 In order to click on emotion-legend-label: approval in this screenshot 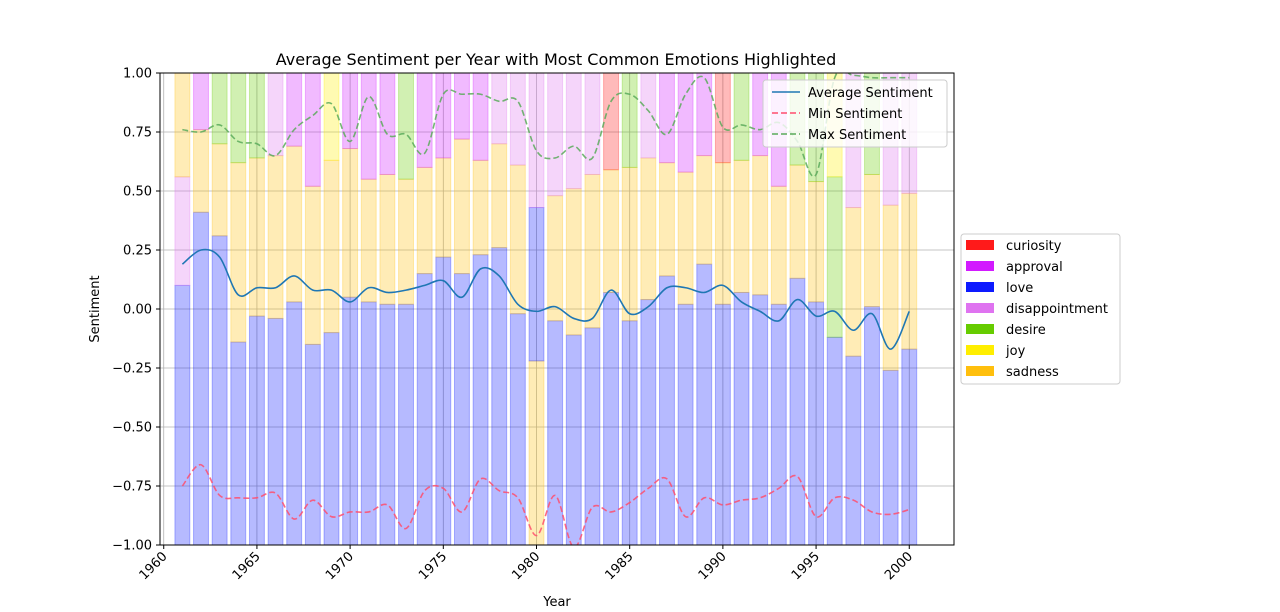, I will do `click(1034, 267)`.